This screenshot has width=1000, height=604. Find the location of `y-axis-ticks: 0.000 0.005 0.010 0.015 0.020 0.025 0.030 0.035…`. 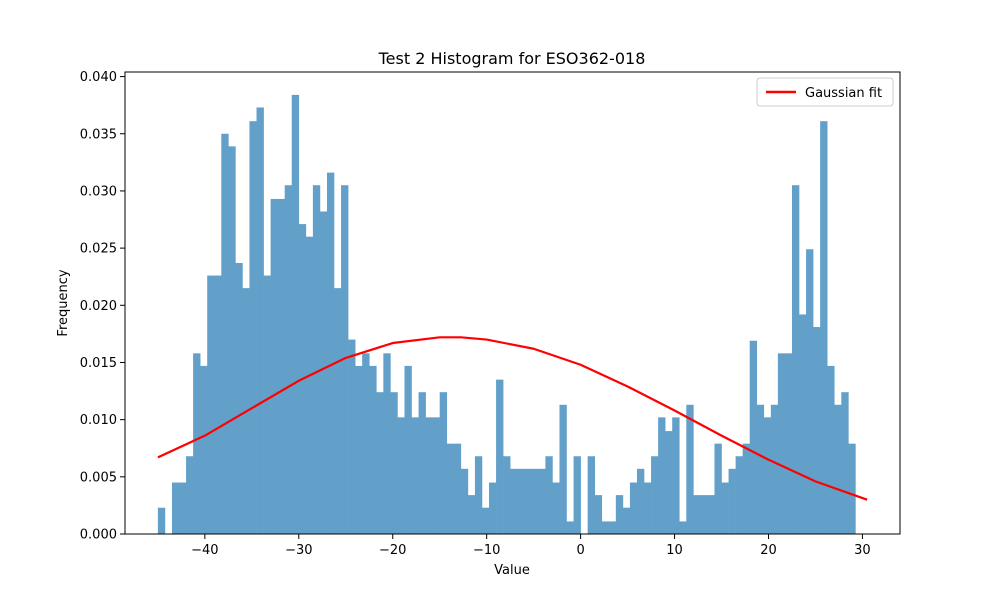

y-axis-ticks: 0.000 0.005 0.010 0.015 0.020 0.025 0.030 0.035… is located at coordinates (102, 306).